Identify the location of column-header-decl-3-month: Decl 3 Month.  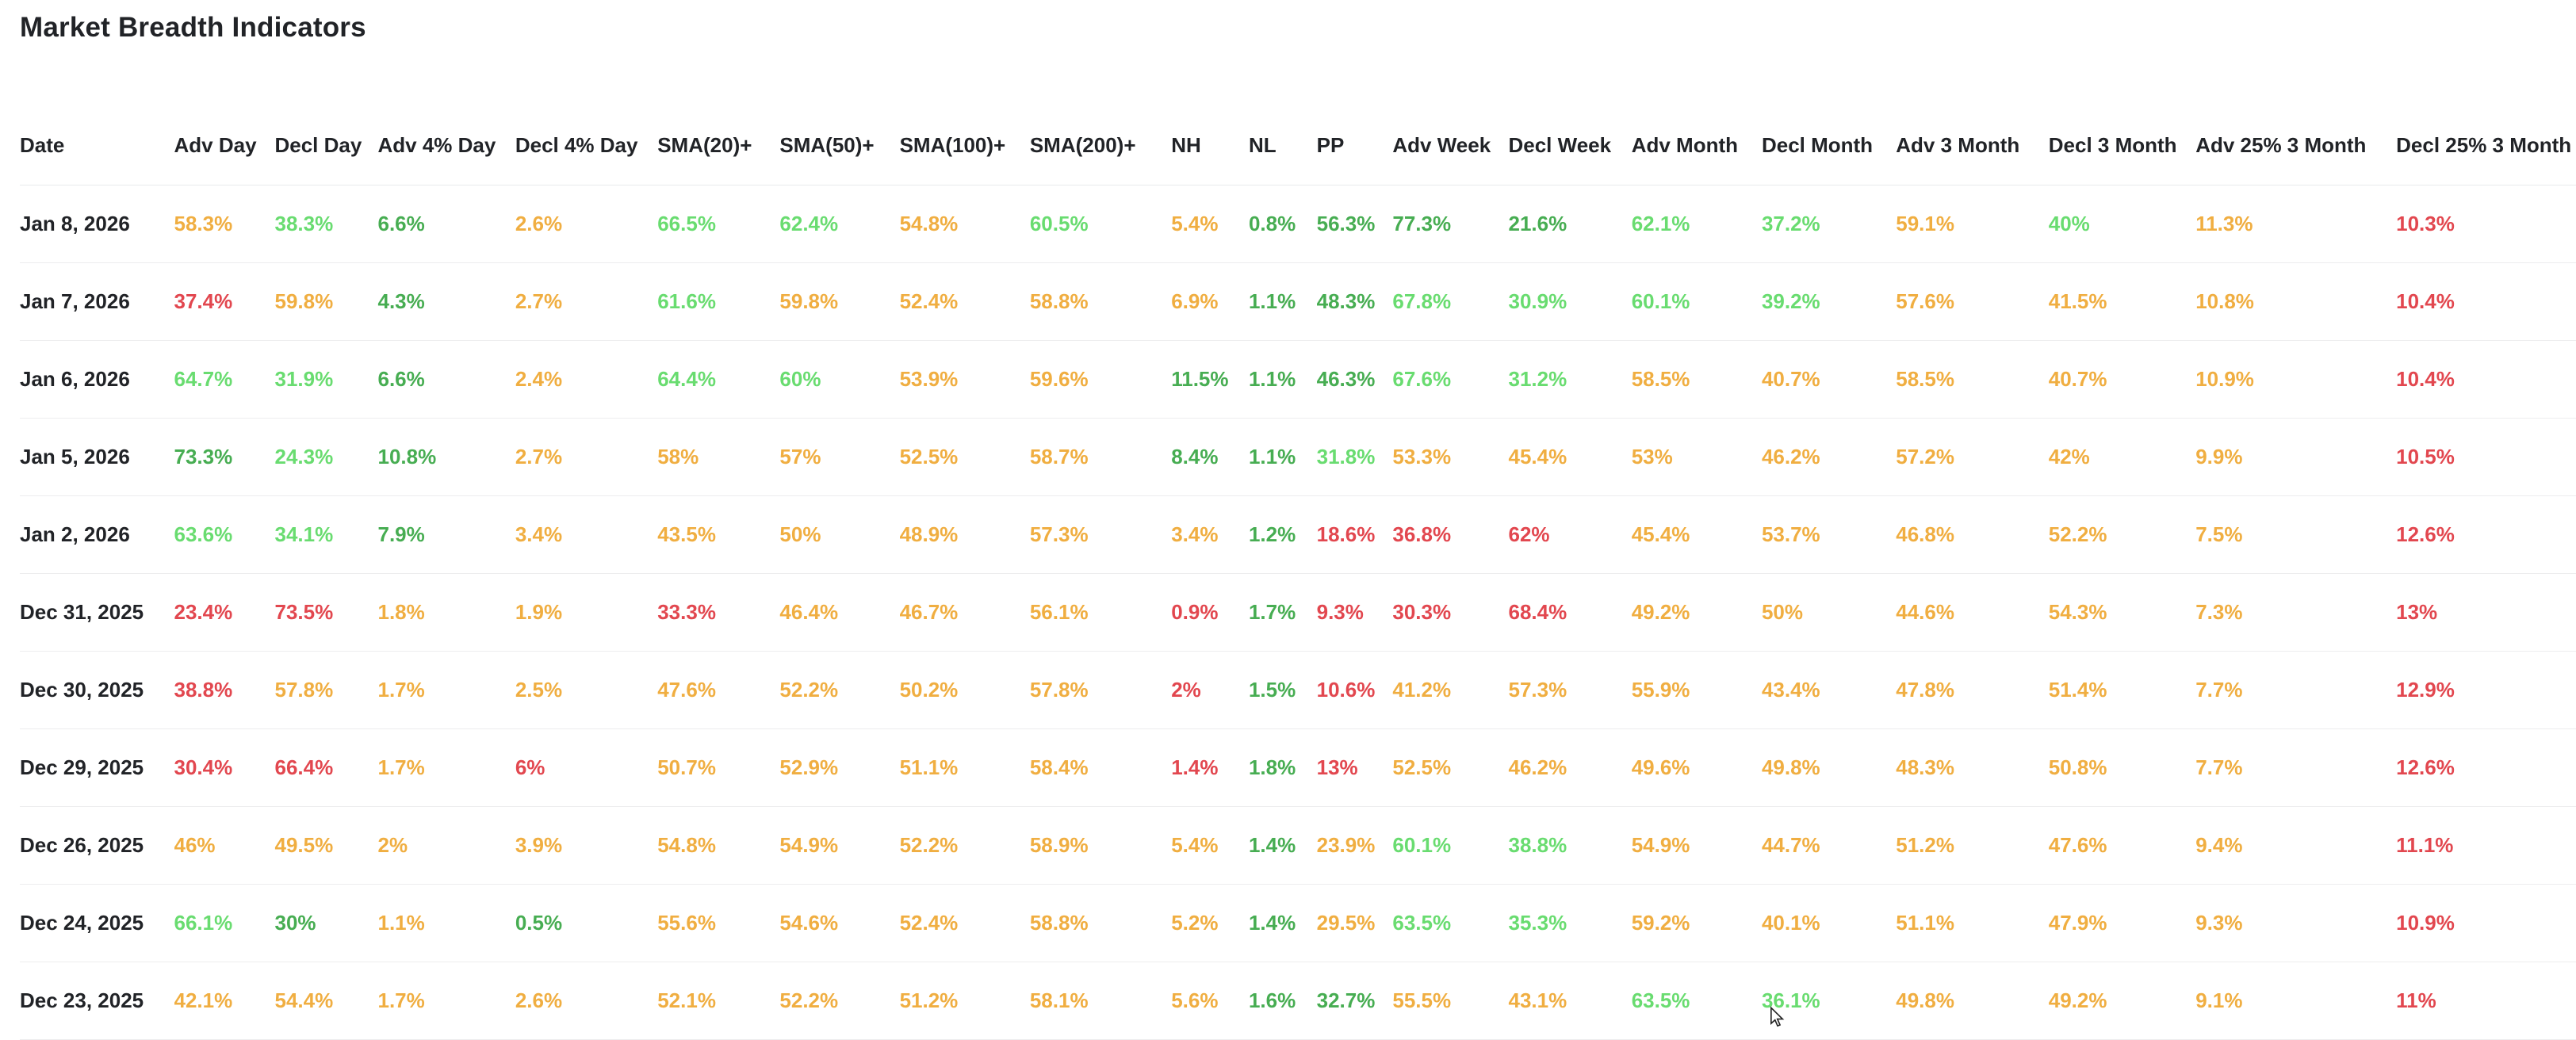
(2122, 114).